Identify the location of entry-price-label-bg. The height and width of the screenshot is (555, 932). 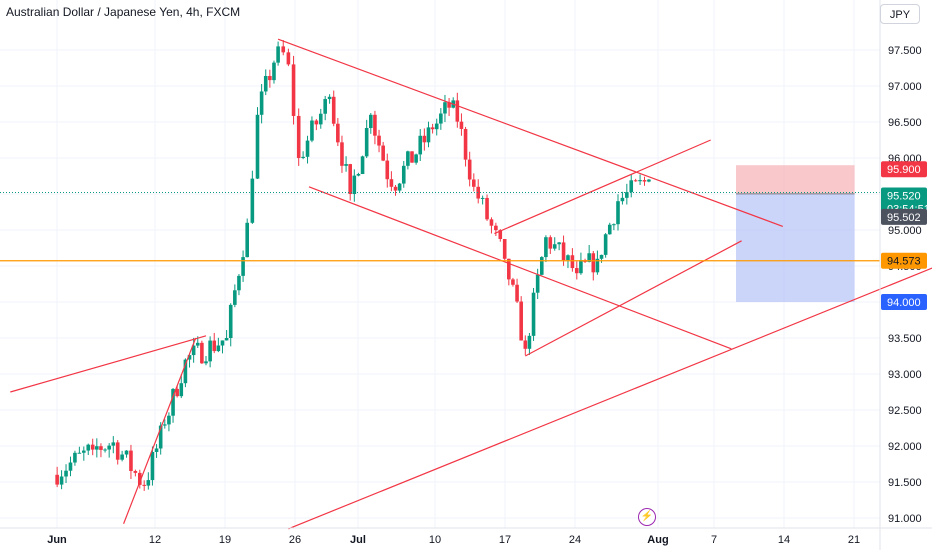
(904, 216).